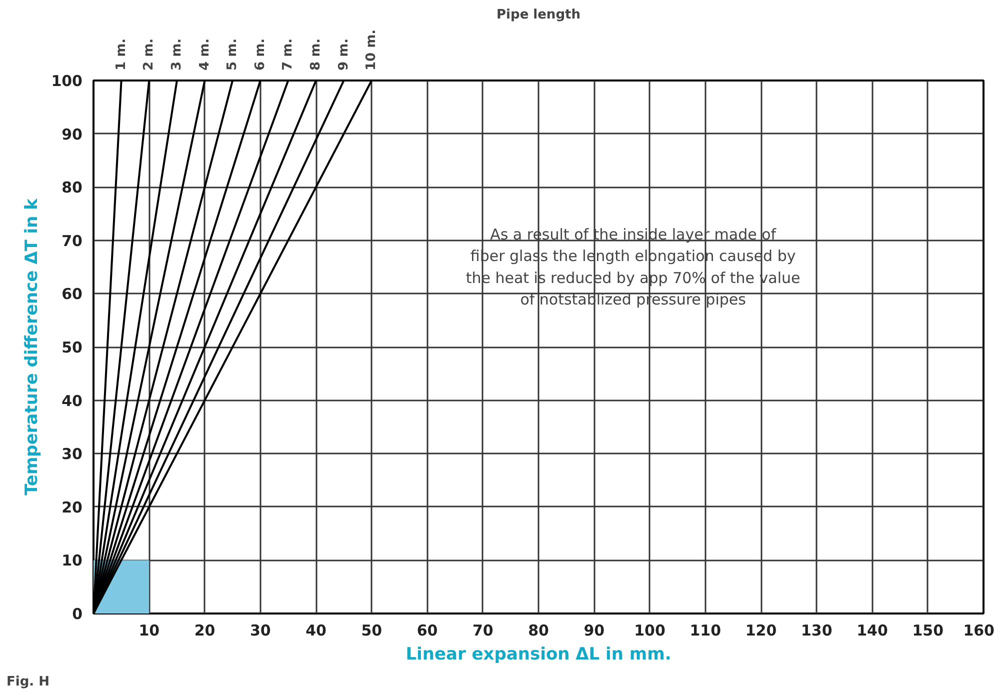  I want to click on x-tick-label: 100, so click(650, 631).